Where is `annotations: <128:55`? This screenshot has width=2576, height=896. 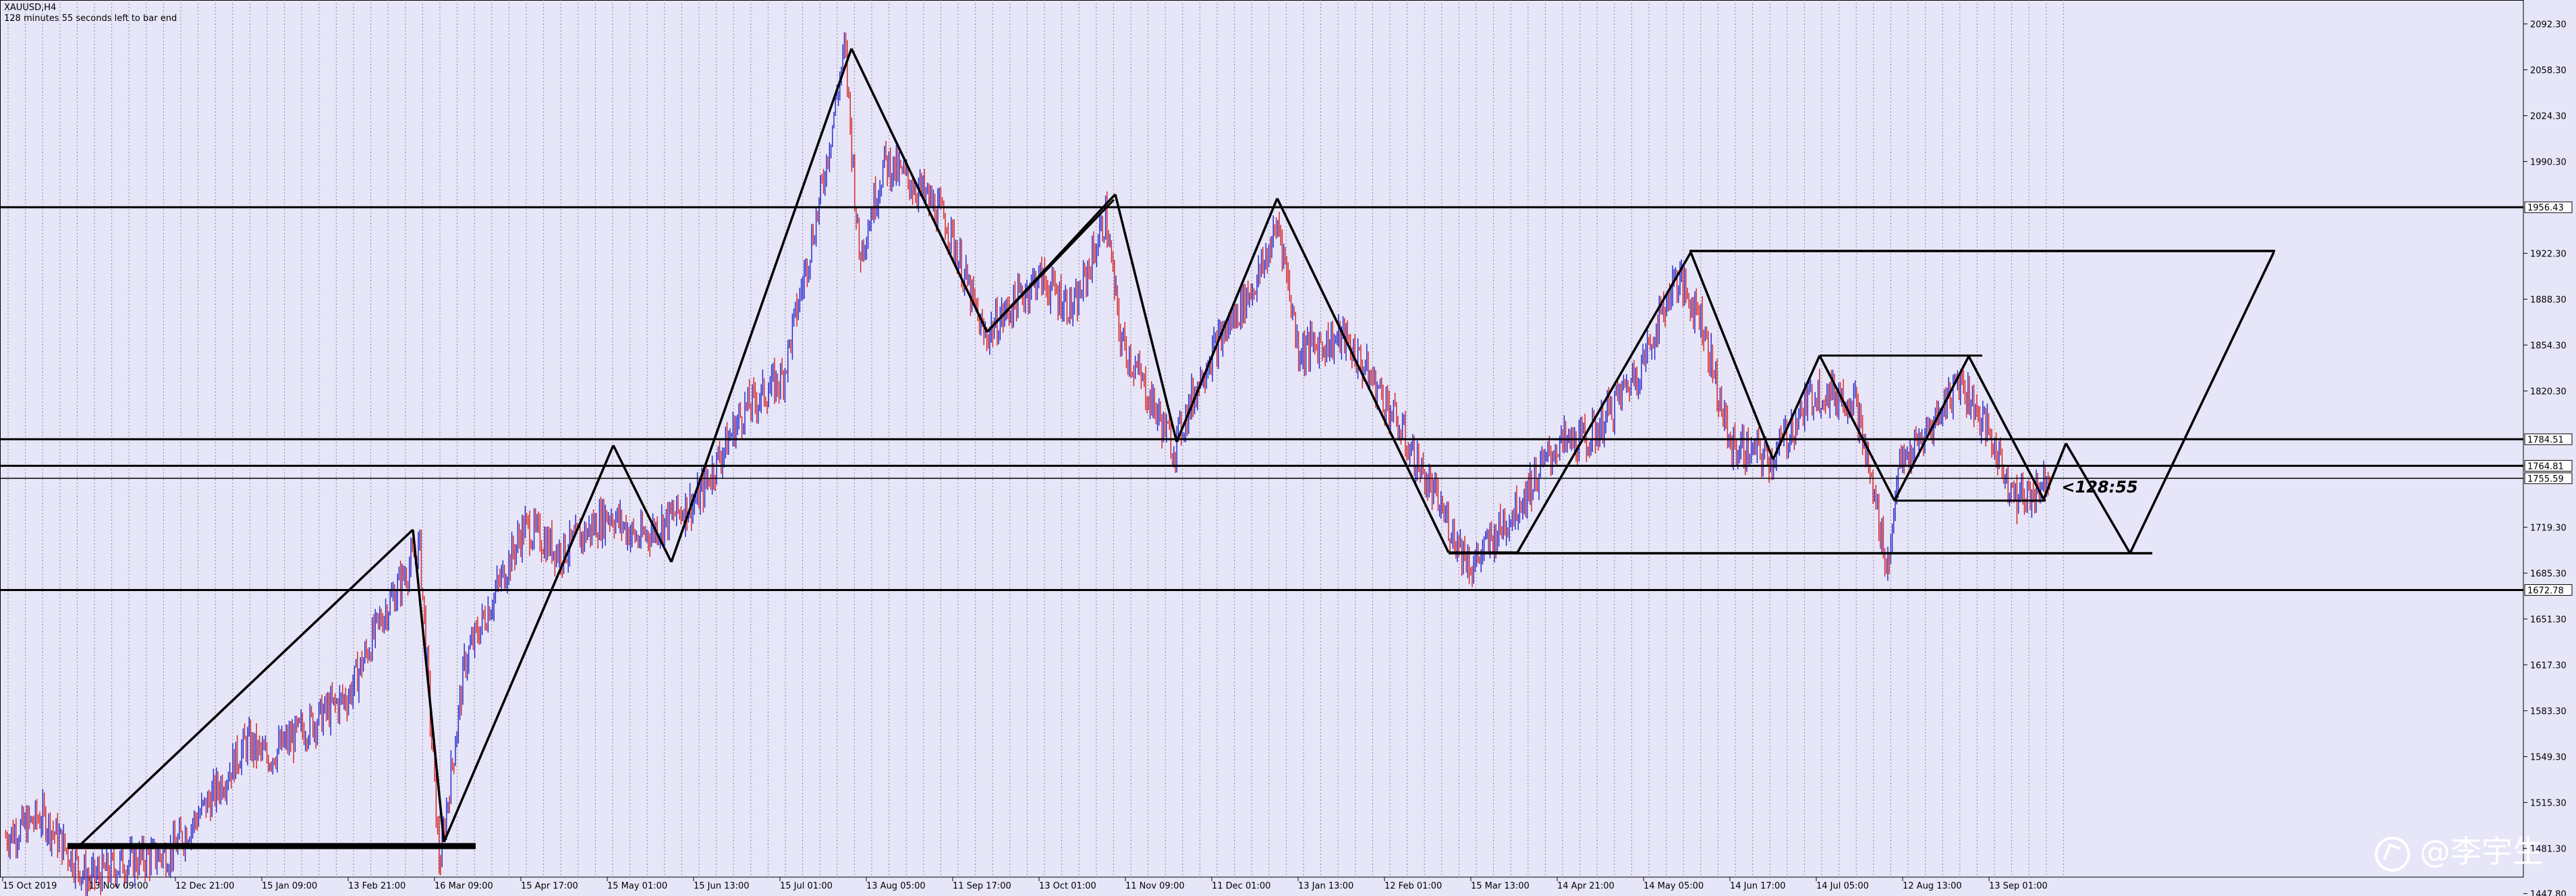 annotations: <128:55 is located at coordinates (2099, 487).